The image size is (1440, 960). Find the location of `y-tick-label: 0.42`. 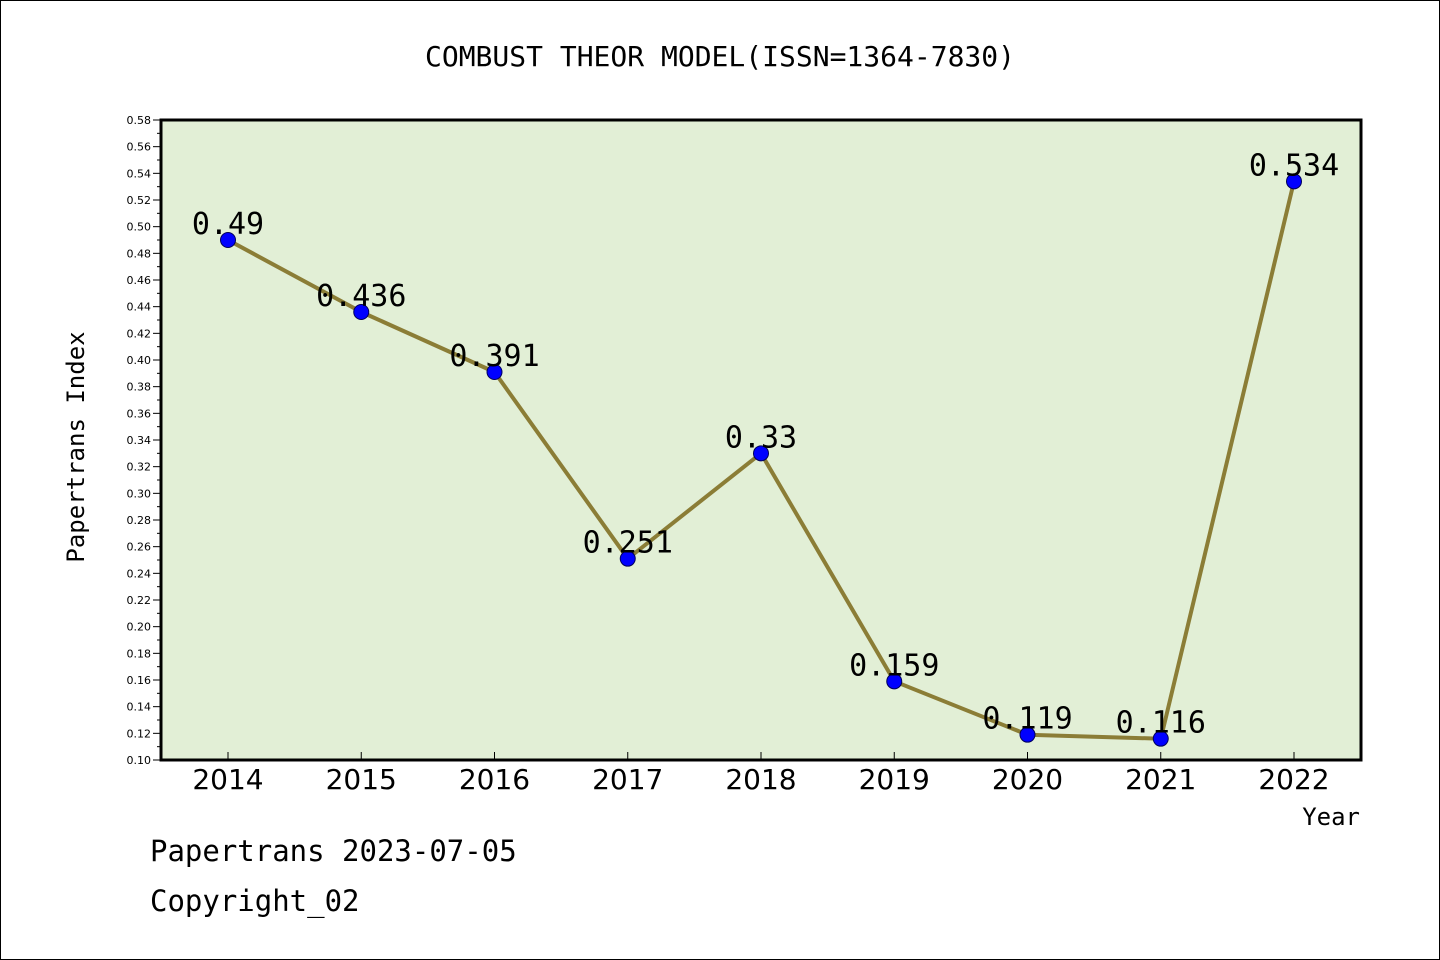

y-tick-label: 0.42 is located at coordinates (139, 333).